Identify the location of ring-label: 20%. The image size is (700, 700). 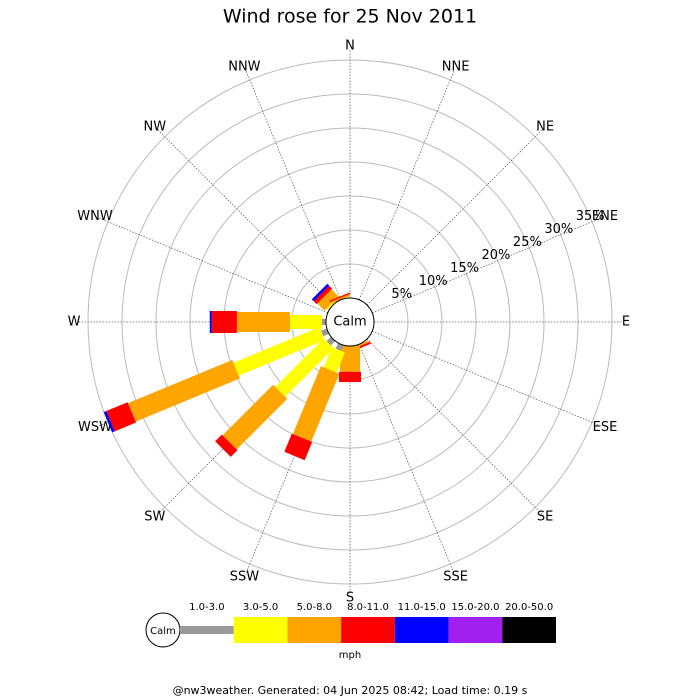
(496, 255).